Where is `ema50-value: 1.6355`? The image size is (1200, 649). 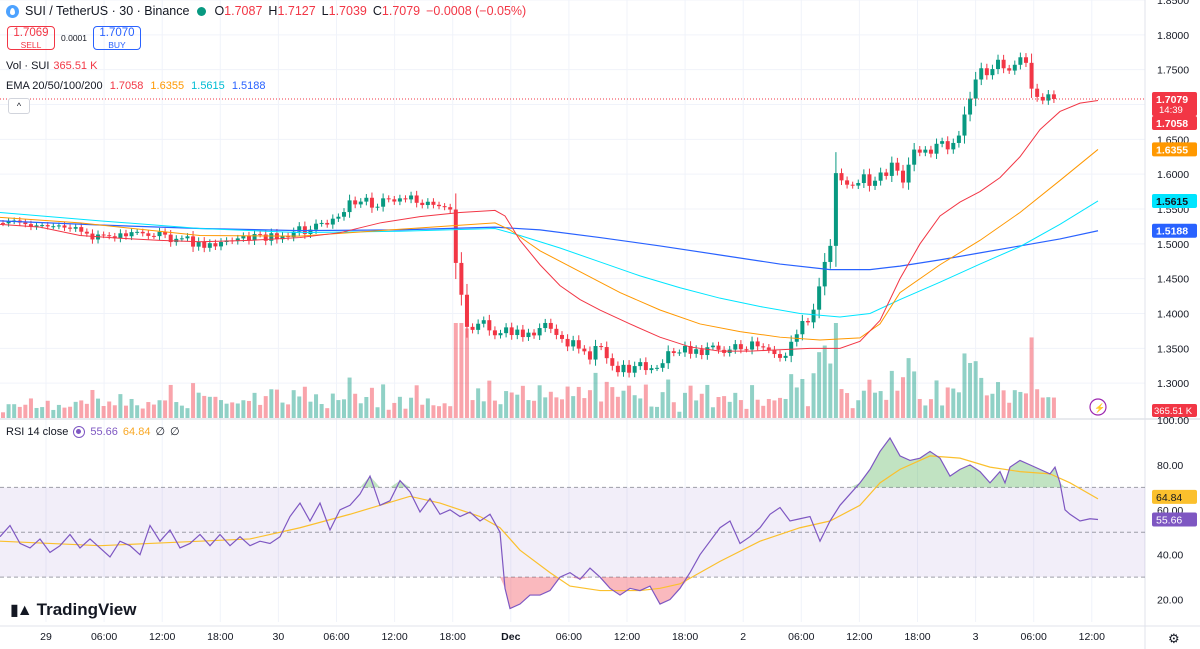
ema50-value: 1.6355 is located at coordinates (167, 86).